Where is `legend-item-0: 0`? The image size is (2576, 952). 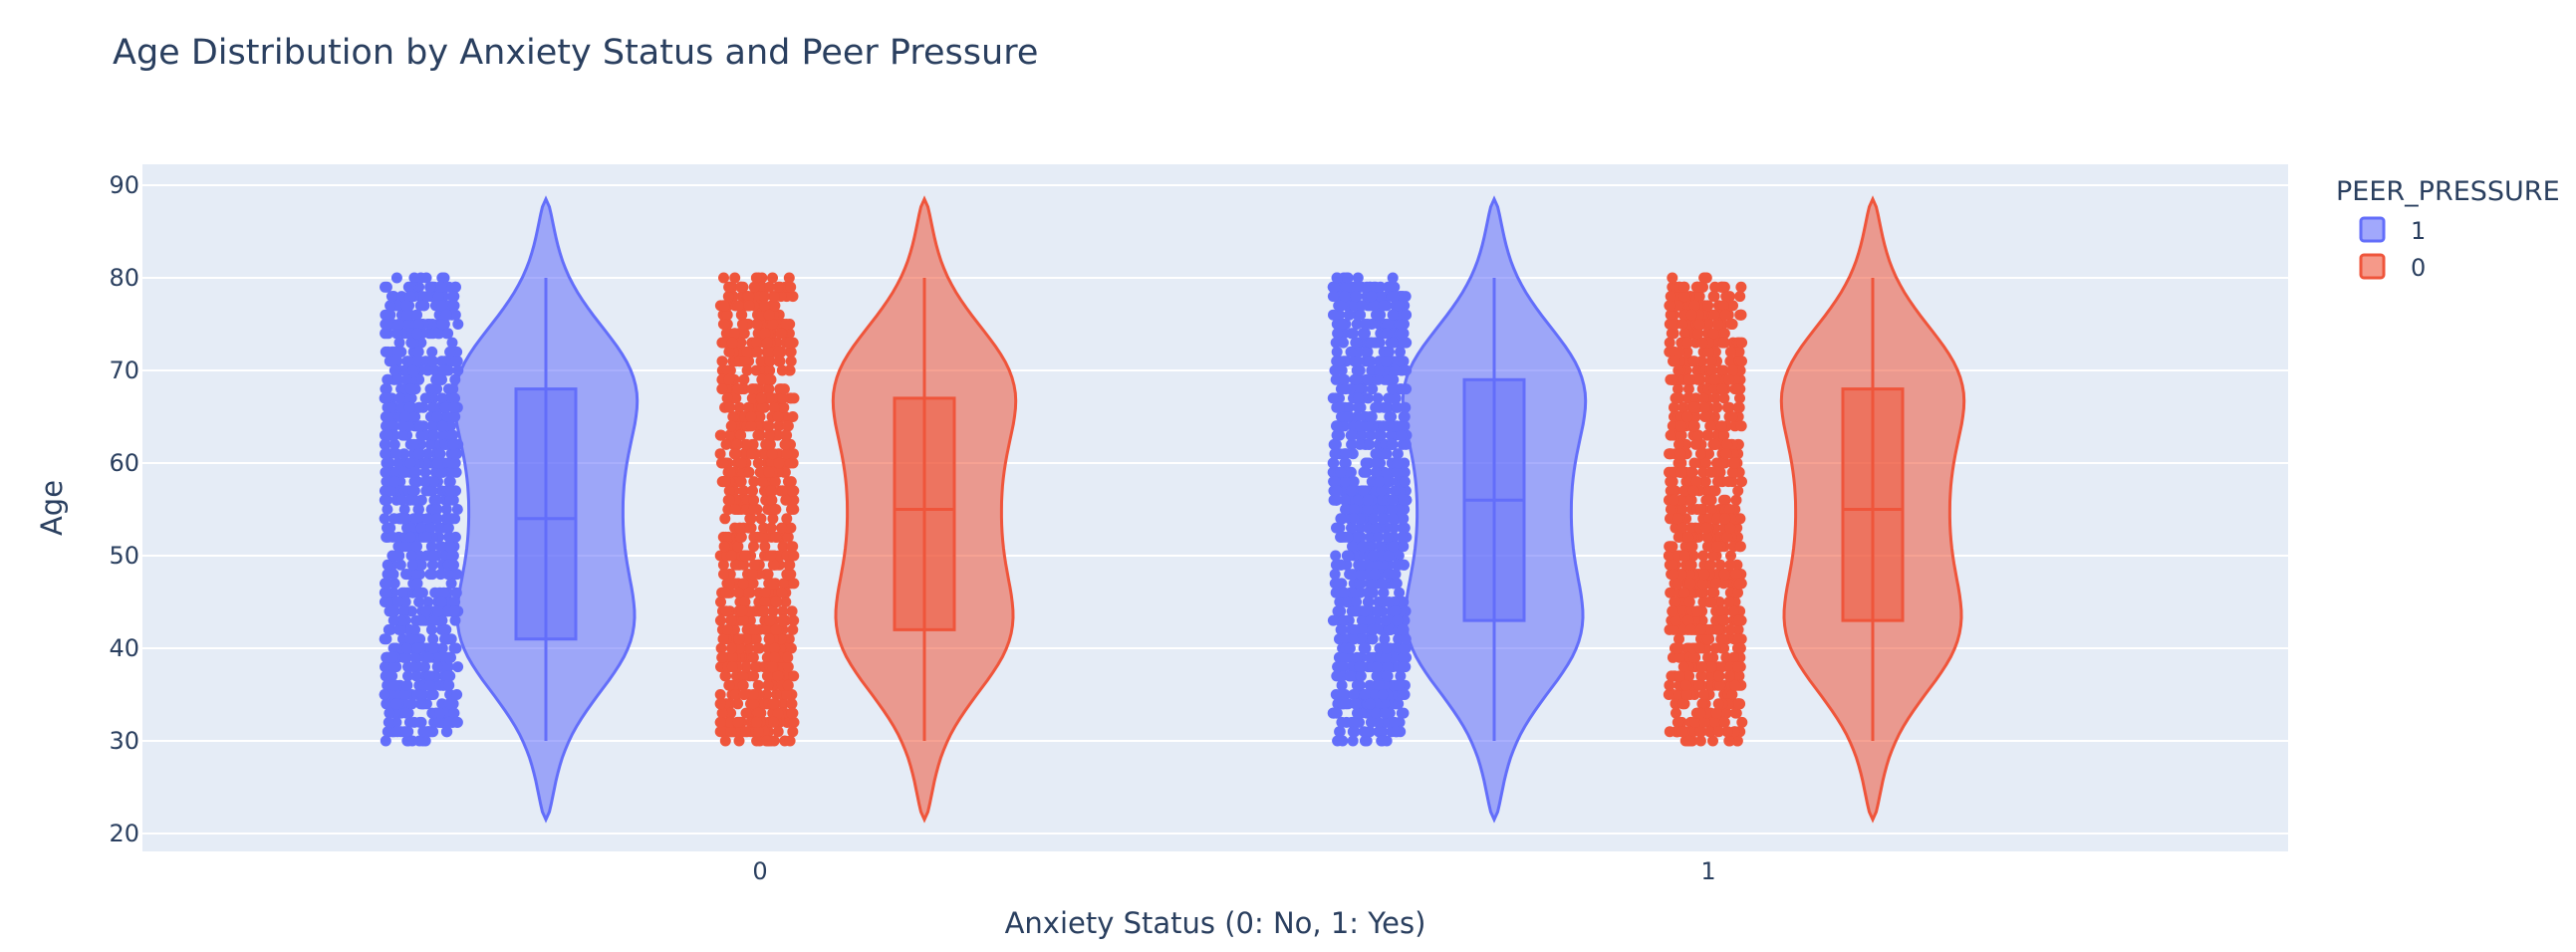
legend-item-0: 0 is located at coordinates (2392, 267).